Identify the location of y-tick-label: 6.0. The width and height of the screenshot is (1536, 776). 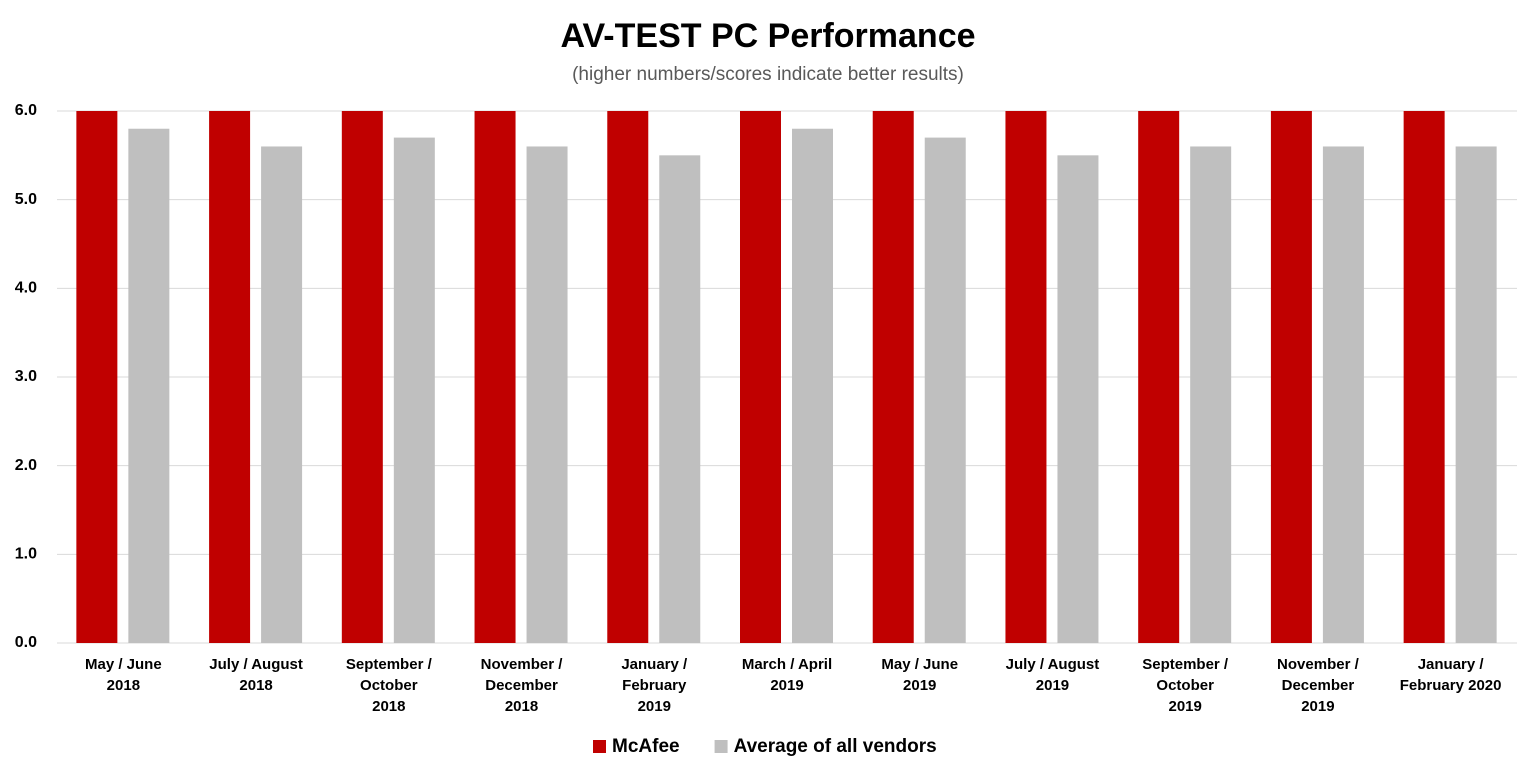
(26, 110).